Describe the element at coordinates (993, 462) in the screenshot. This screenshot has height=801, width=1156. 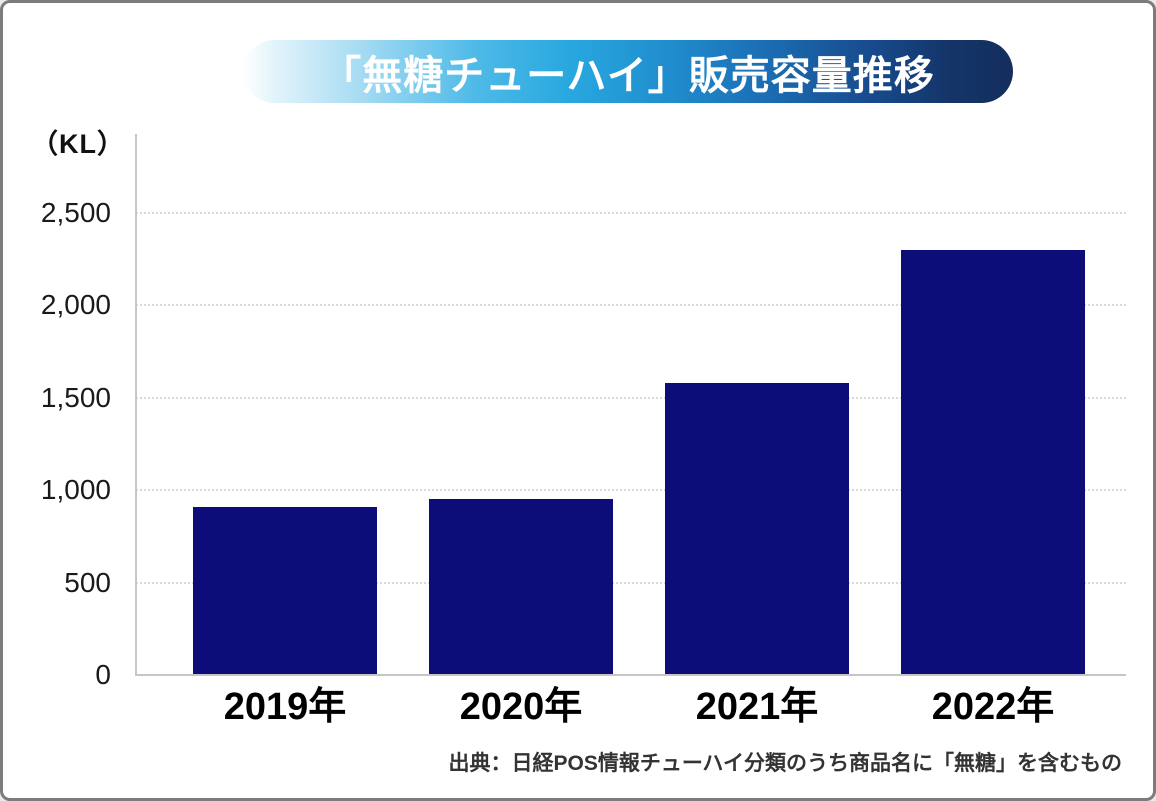
I see `bar-2022年` at that location.